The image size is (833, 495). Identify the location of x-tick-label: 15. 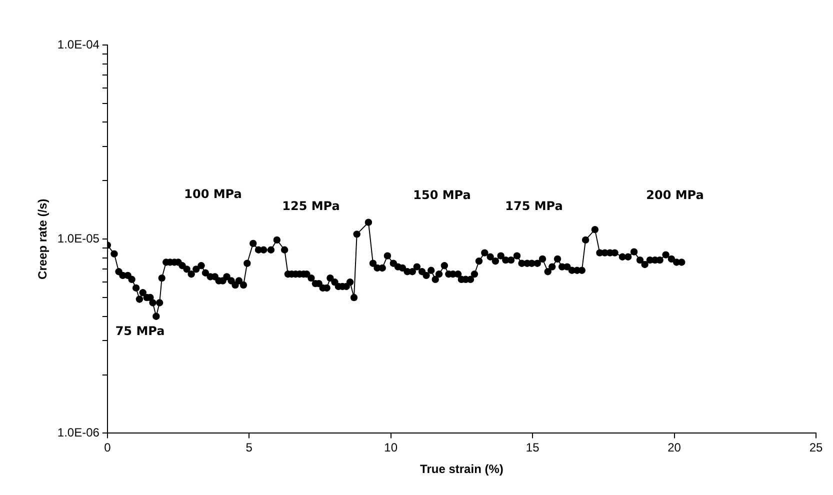
(533, 447).